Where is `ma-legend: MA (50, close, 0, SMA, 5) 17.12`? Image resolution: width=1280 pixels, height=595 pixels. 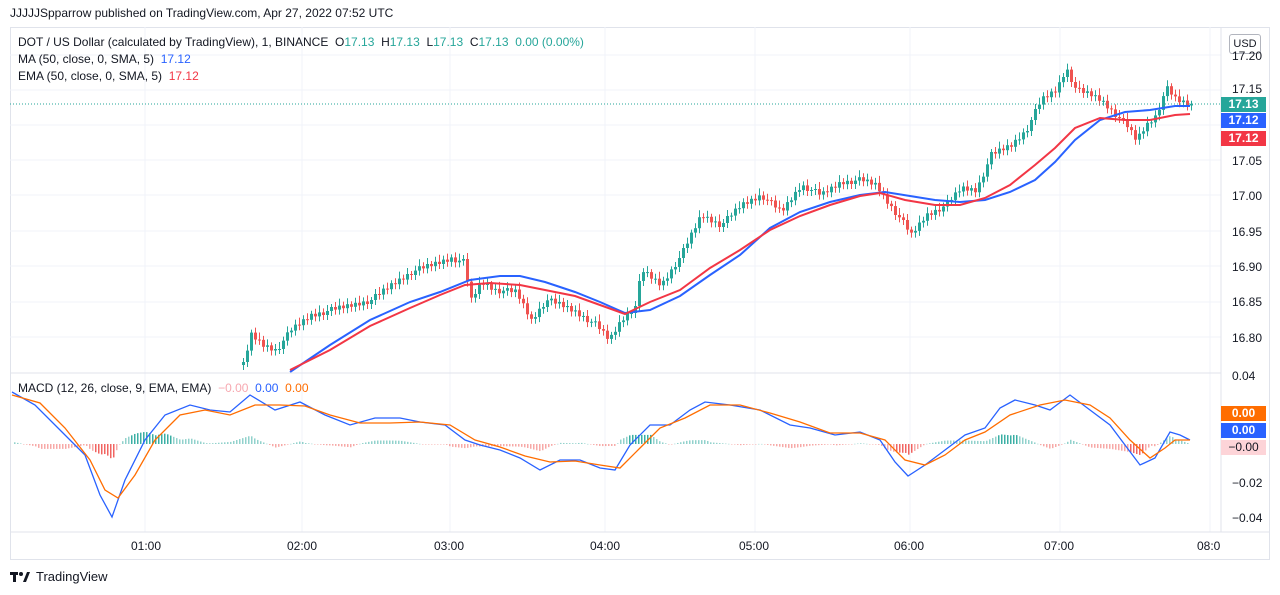 ma-legend: MA (50, close, 0, SMA, 5) 17.12 is located at coordinates (104, 59).